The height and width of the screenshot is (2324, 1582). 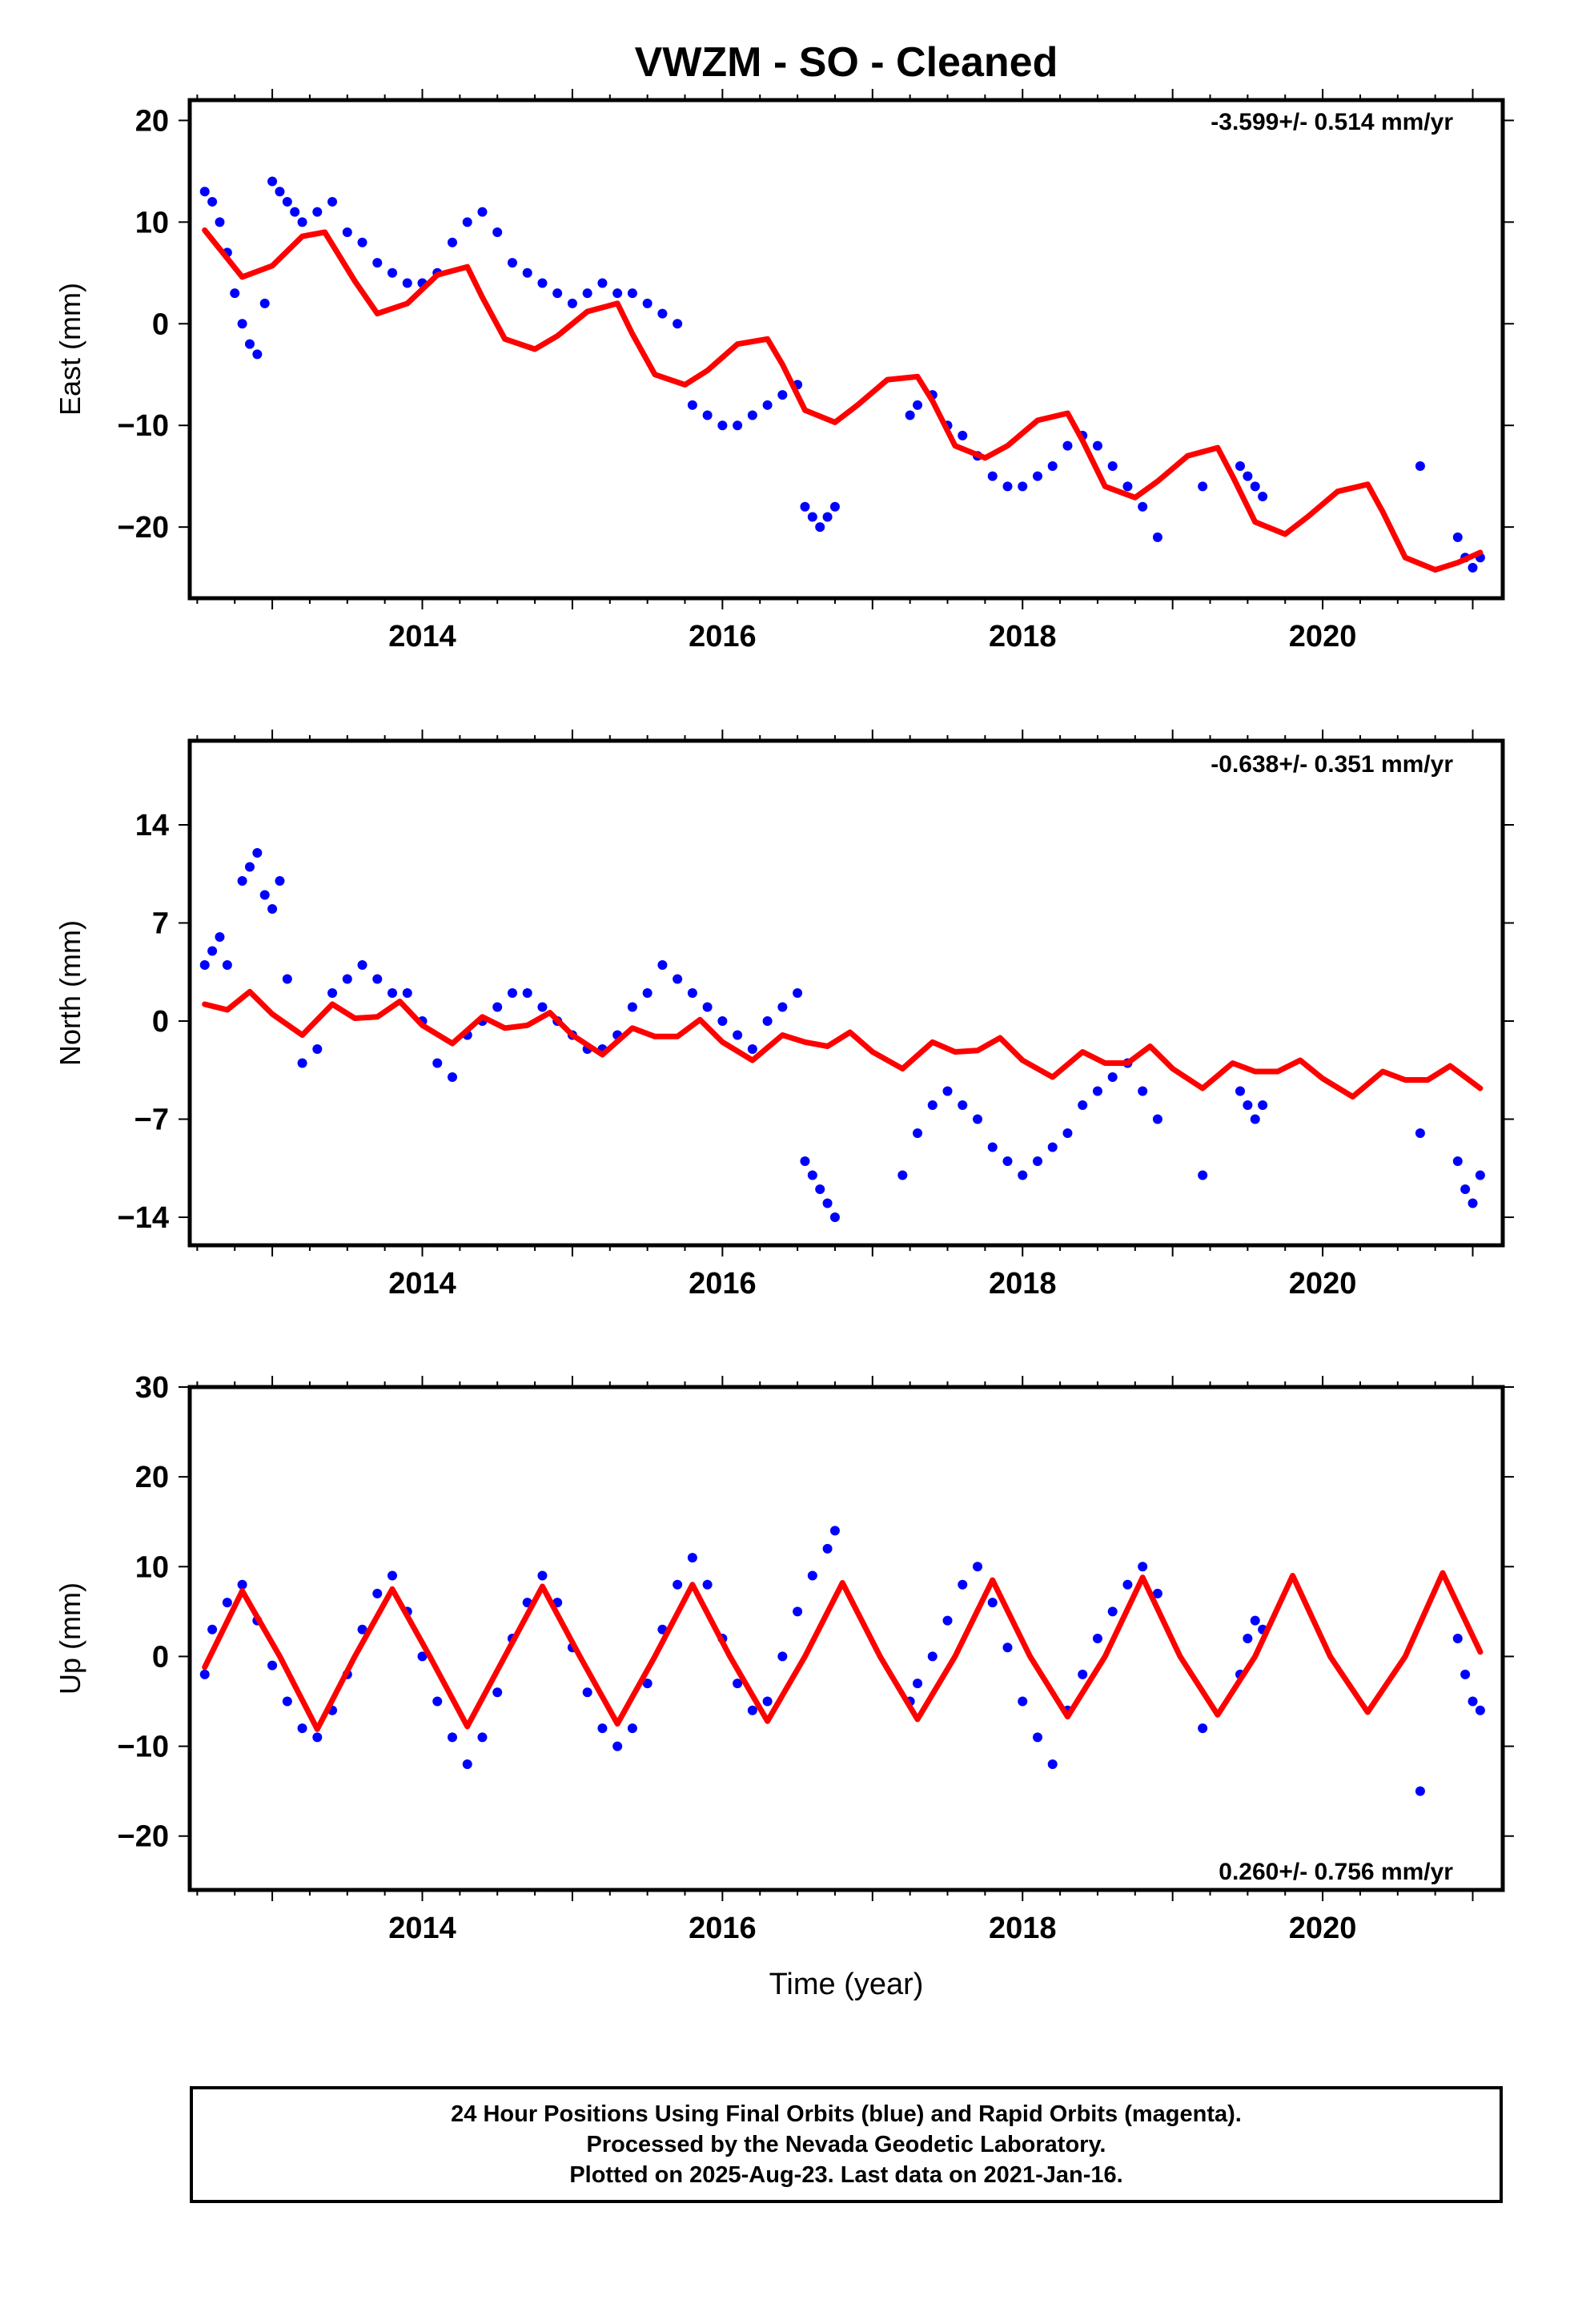 What do you see at coordinates (144, 528) in the screenshot?
I see `y-tick-label: −20` at bounding box center [144, 528].